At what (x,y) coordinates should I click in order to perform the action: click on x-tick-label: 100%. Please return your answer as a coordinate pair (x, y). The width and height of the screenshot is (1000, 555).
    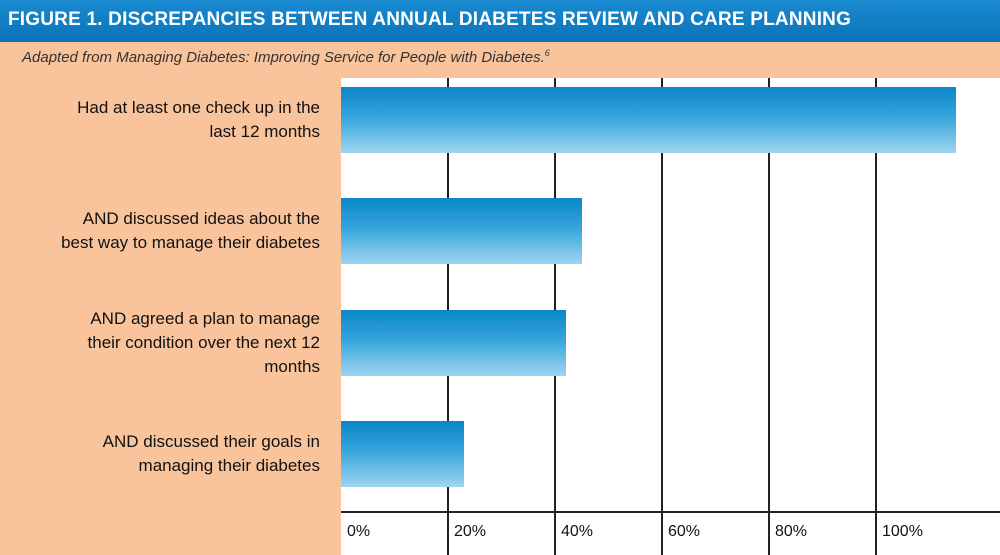
    Looking at the image, I should click on (902, 531).